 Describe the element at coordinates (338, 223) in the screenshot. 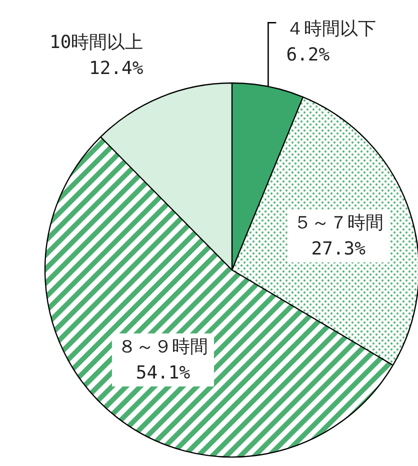

I see `slice-label: ５～７時間` at that location.